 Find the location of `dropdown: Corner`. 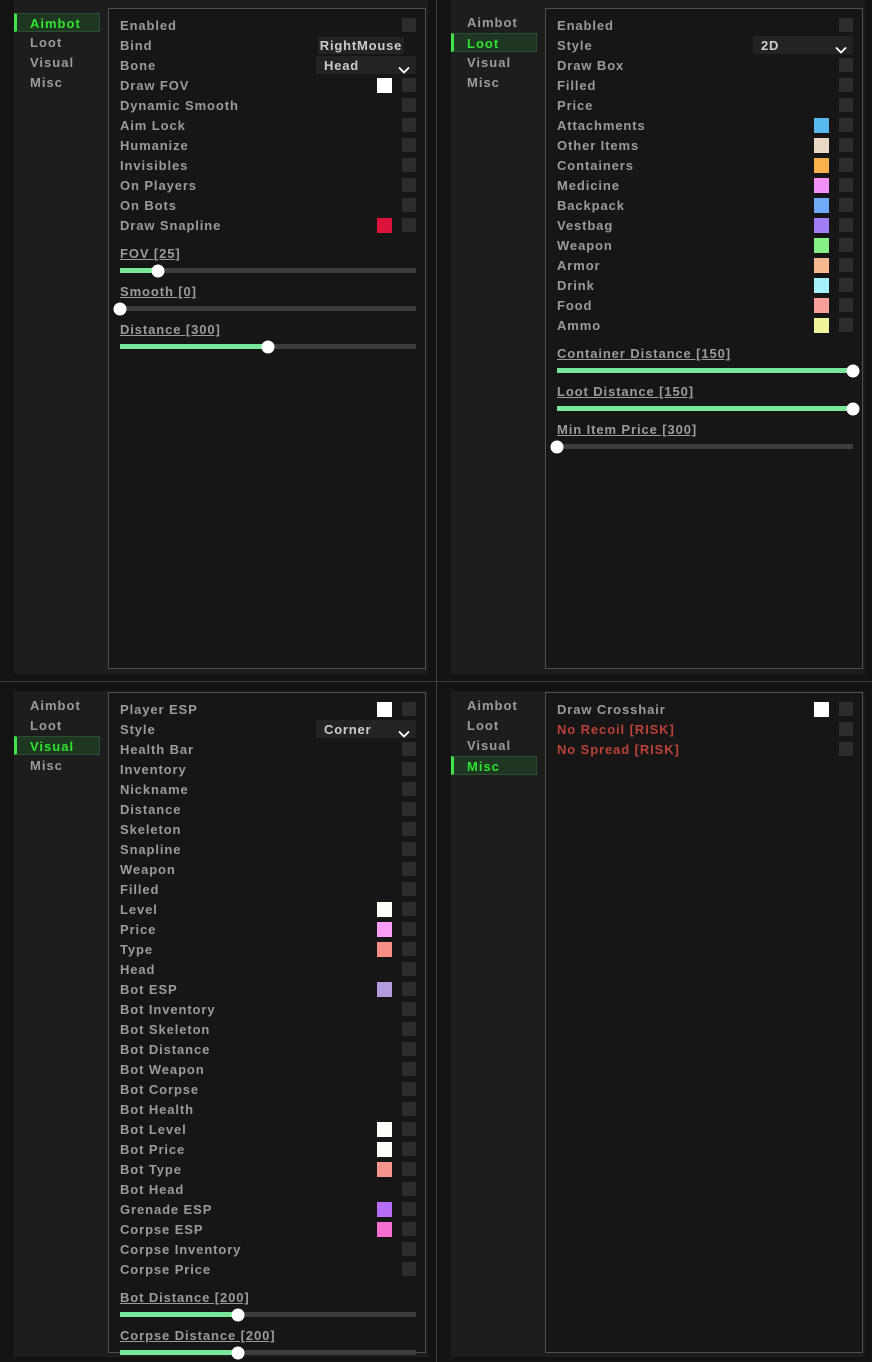

dropdown: Corner is located at coordinates (366, 729).